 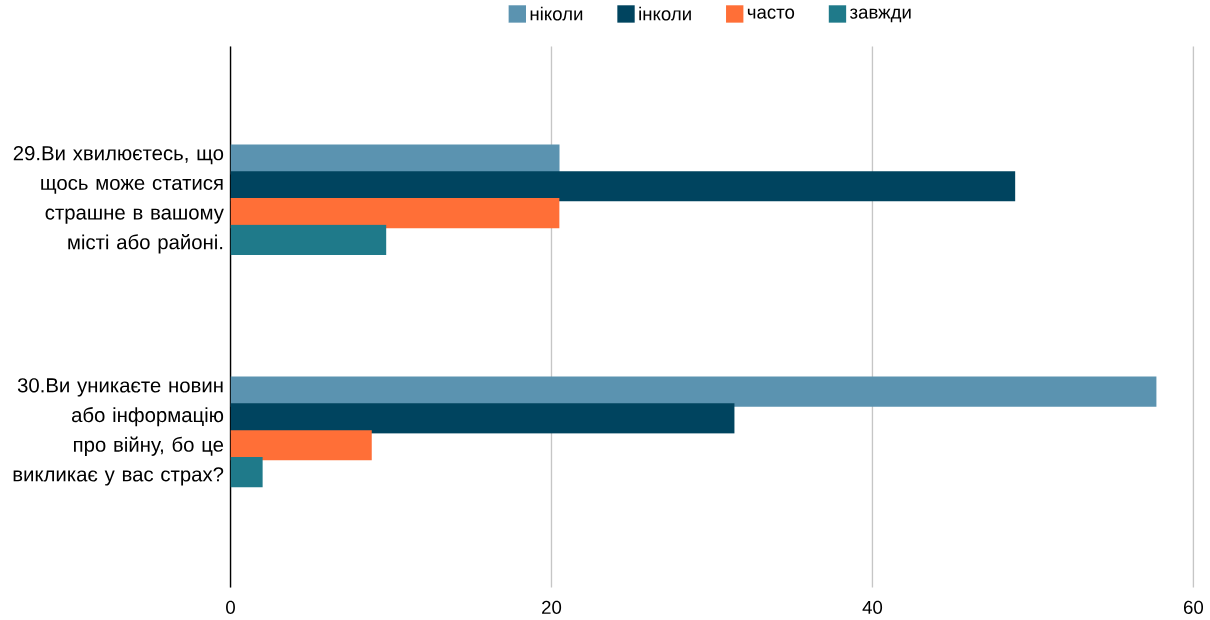 What do you see at coordinates (880, 15) in the screenshot?
I see `legend-label: завжди` at bounding box center [880, 15].